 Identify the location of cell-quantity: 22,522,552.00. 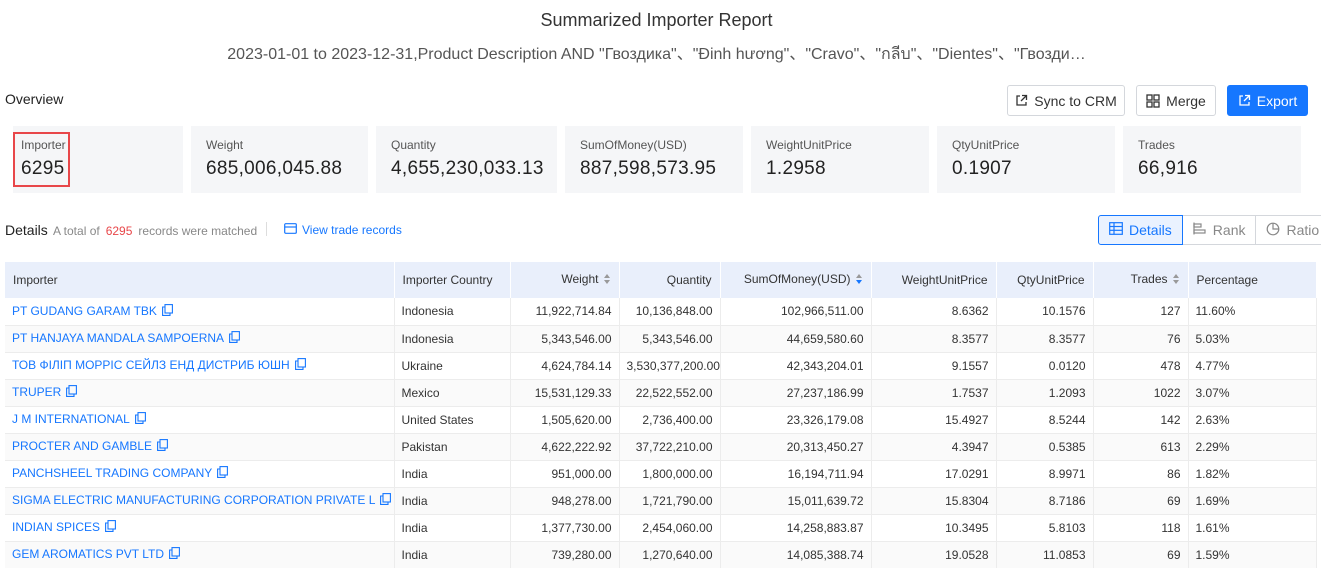
(670, 393).